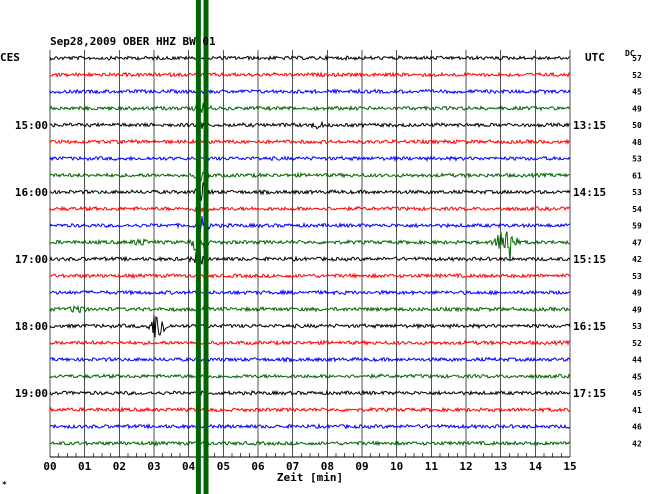 This screenshot has height=494, width=650. I want to click on x-tick-label: 05, so click(223, 466).